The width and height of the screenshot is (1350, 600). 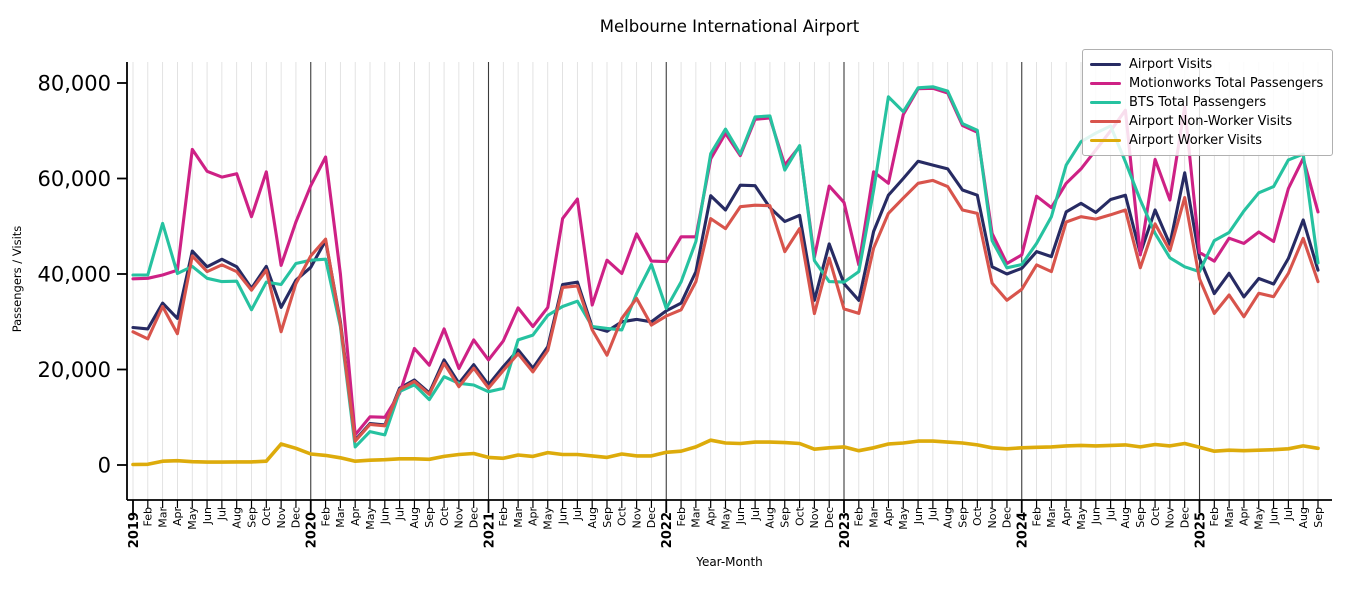 What do you see at coordinates (725, 452) in the screenshot?
I see `series-line-airport-worker-visits` at bounding box center [725, 452].